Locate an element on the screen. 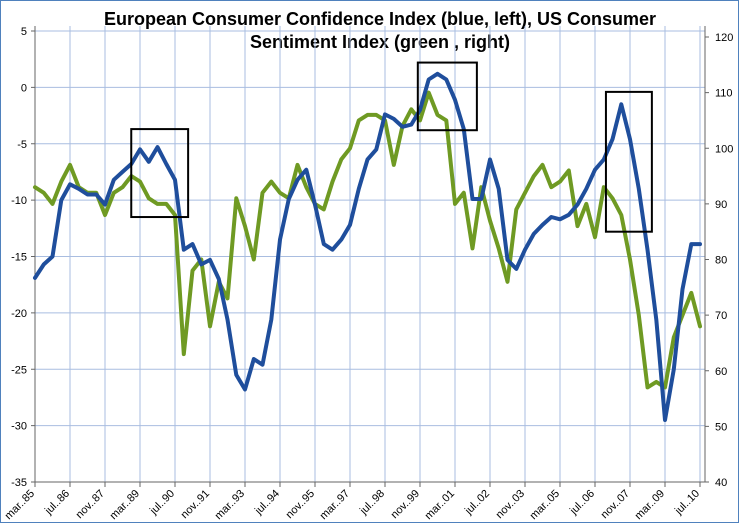 The width and height of the screenshot is (739, 523). x-tick-label: jul..06 is located at coordinates (582, 503).